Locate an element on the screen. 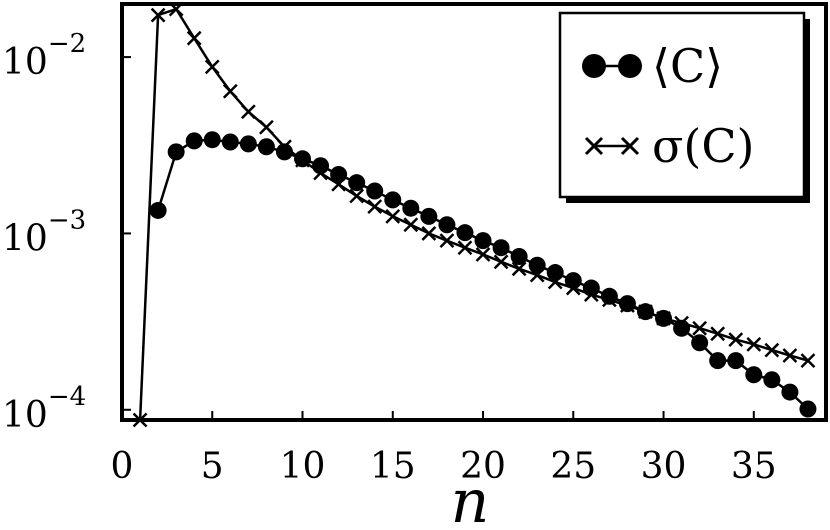 This screenshot has height=530, width=830. x-tick-label: 35 is located at coordinates (754, 466).